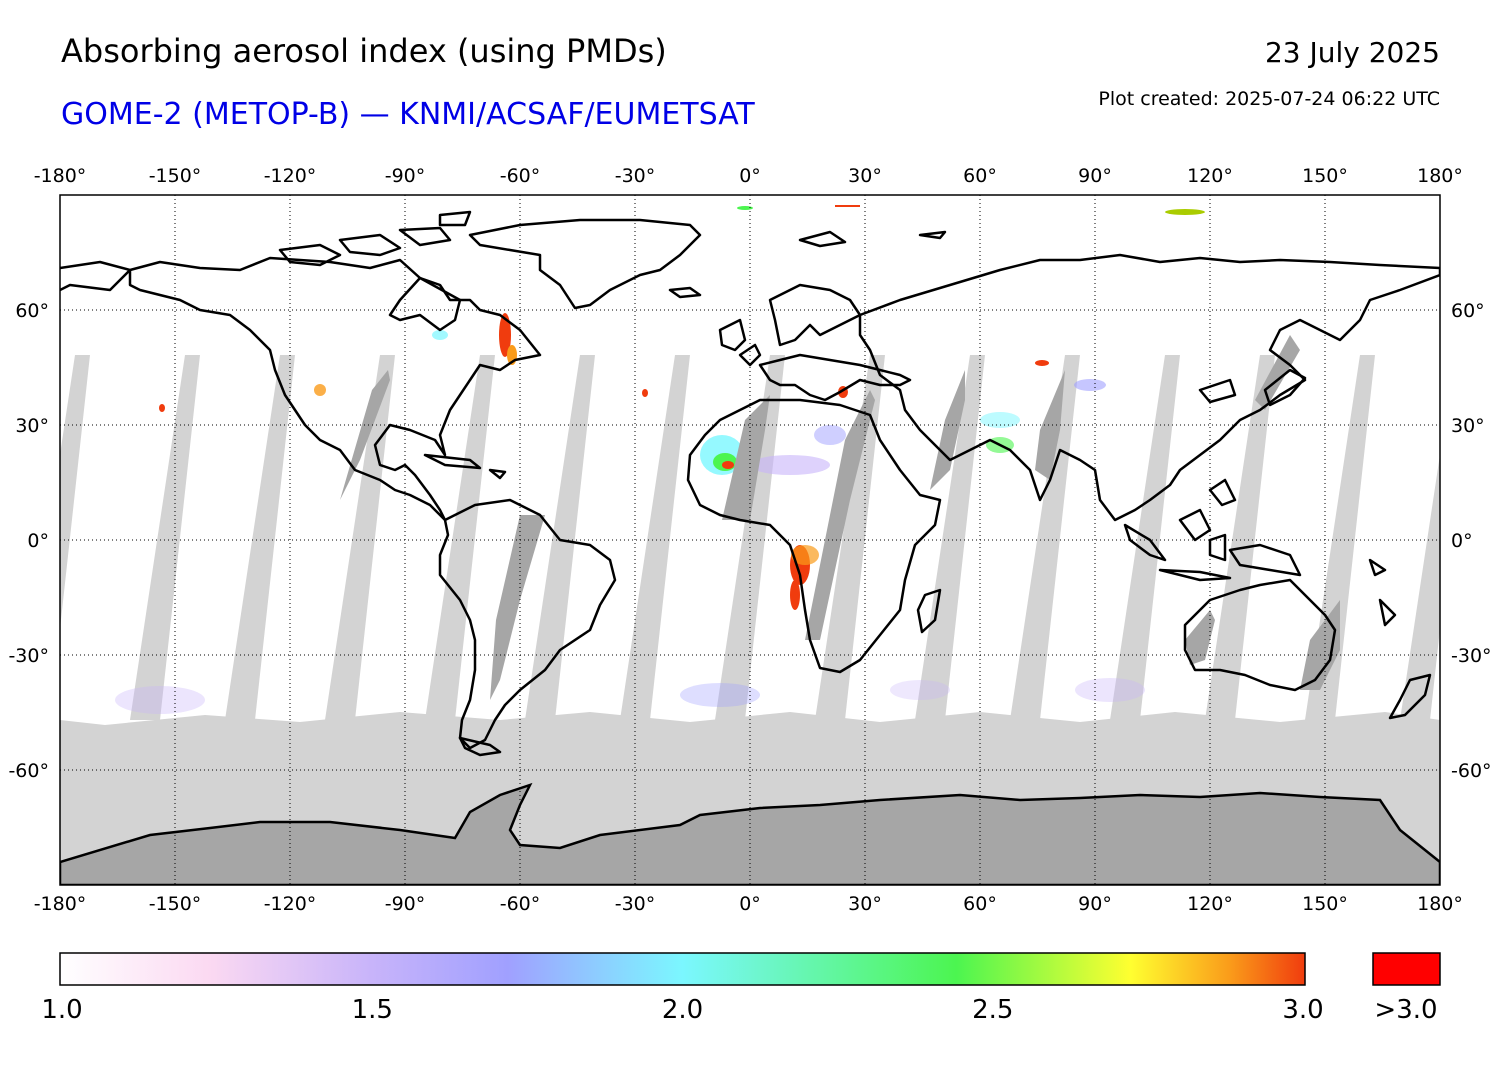 The image size is (1500, 1065). What do you see at coordinates (1406, 1010) in the screenshot?
I see `colorbar-over-label: >3.0` at bounding box center [1406, 1010].